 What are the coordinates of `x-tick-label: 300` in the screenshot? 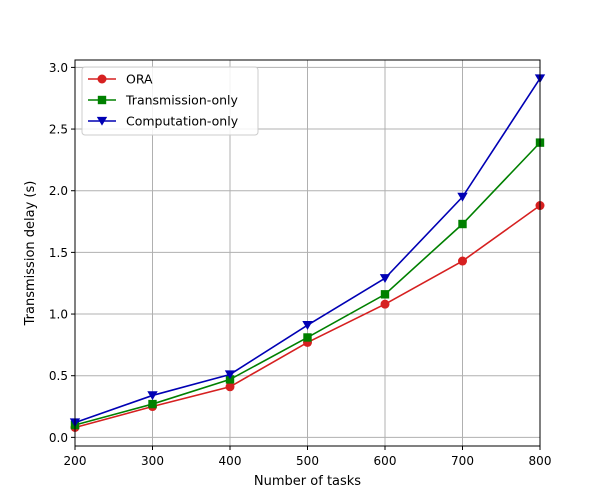 It's located at (152, 461).